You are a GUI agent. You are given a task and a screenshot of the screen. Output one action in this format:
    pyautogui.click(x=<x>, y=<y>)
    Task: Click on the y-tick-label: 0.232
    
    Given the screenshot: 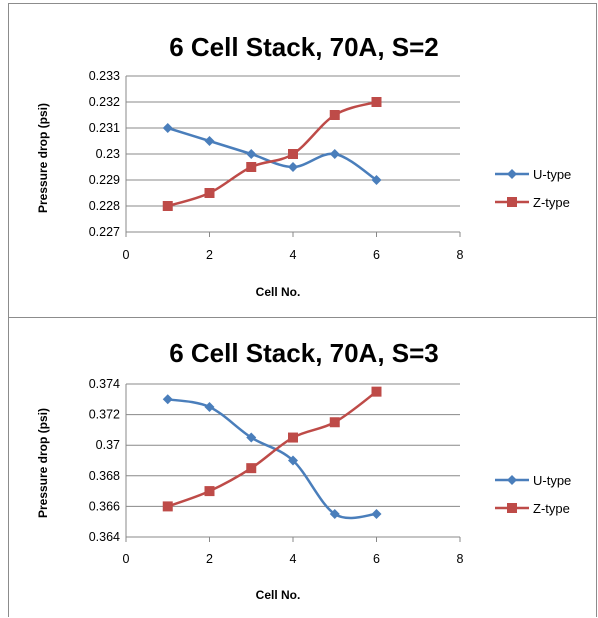 What is the action you would take?
    pyautogui.click(x=104, y=102)
    